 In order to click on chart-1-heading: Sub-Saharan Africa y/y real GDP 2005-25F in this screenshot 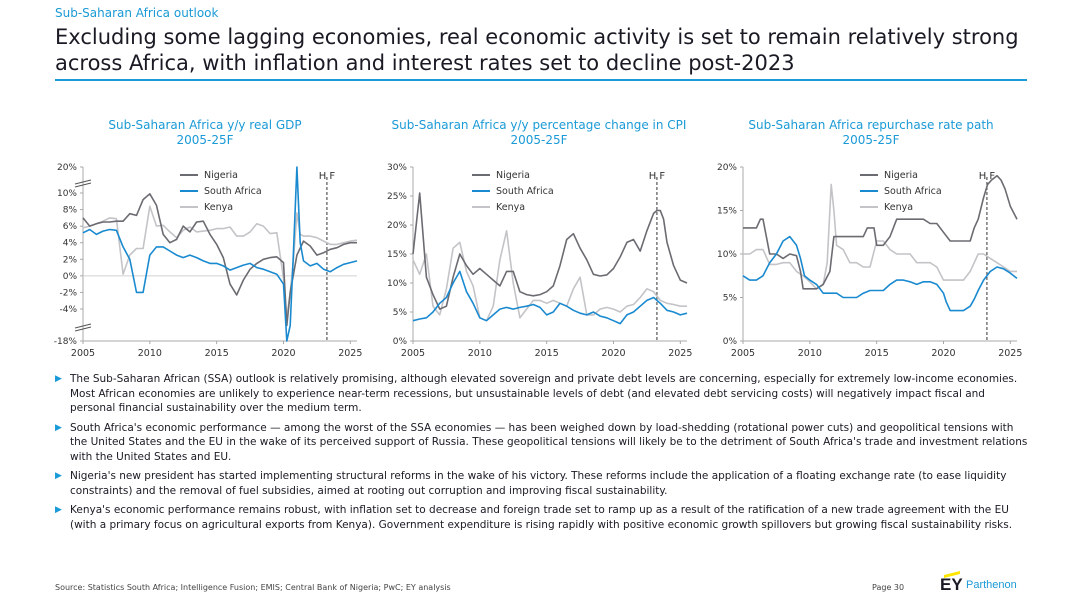, I will do `click(205, 133)`.